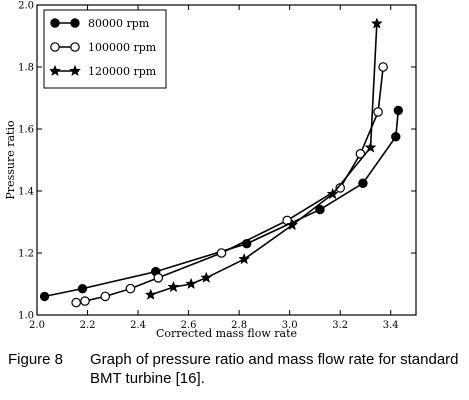  I want to click on legend: 80000 rpm 100000 rpm 120000 rpm, so click(105, 49).